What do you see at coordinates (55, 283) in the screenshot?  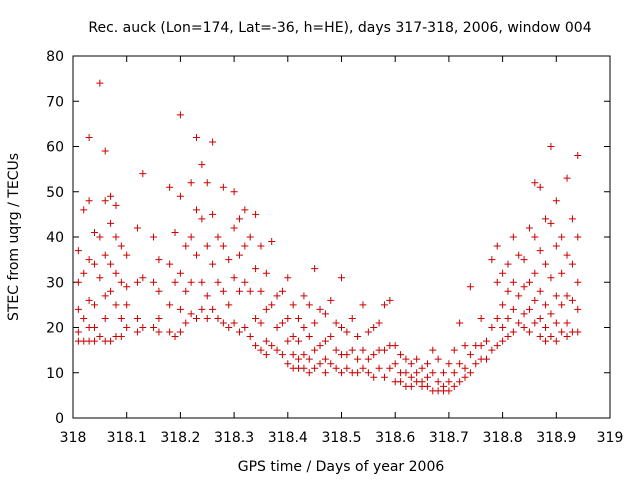 I see `y-tick-label: 30` at bounding box center [55, 283].